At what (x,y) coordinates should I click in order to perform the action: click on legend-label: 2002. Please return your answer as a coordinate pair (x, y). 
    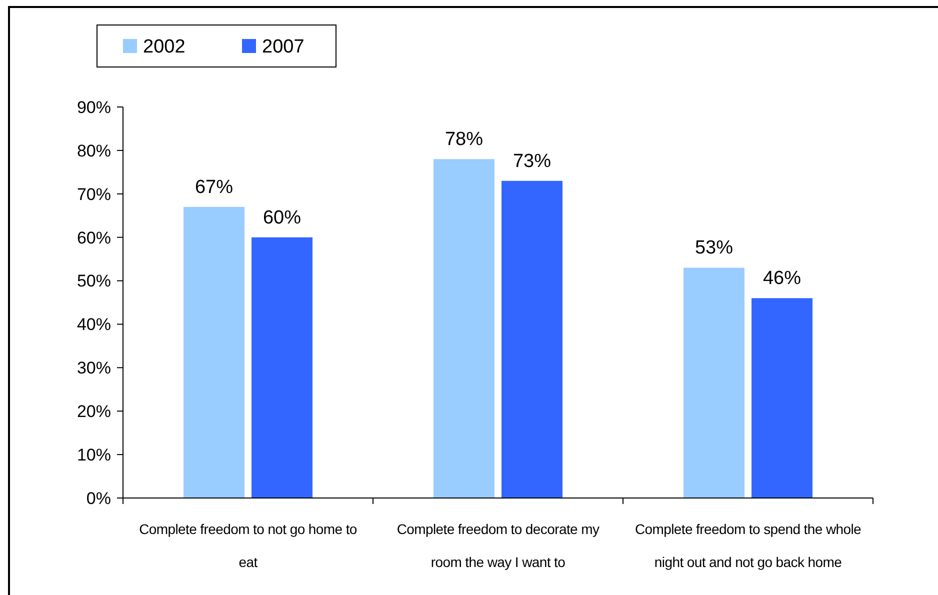
    Looking at the image, I should click on (164, 47).